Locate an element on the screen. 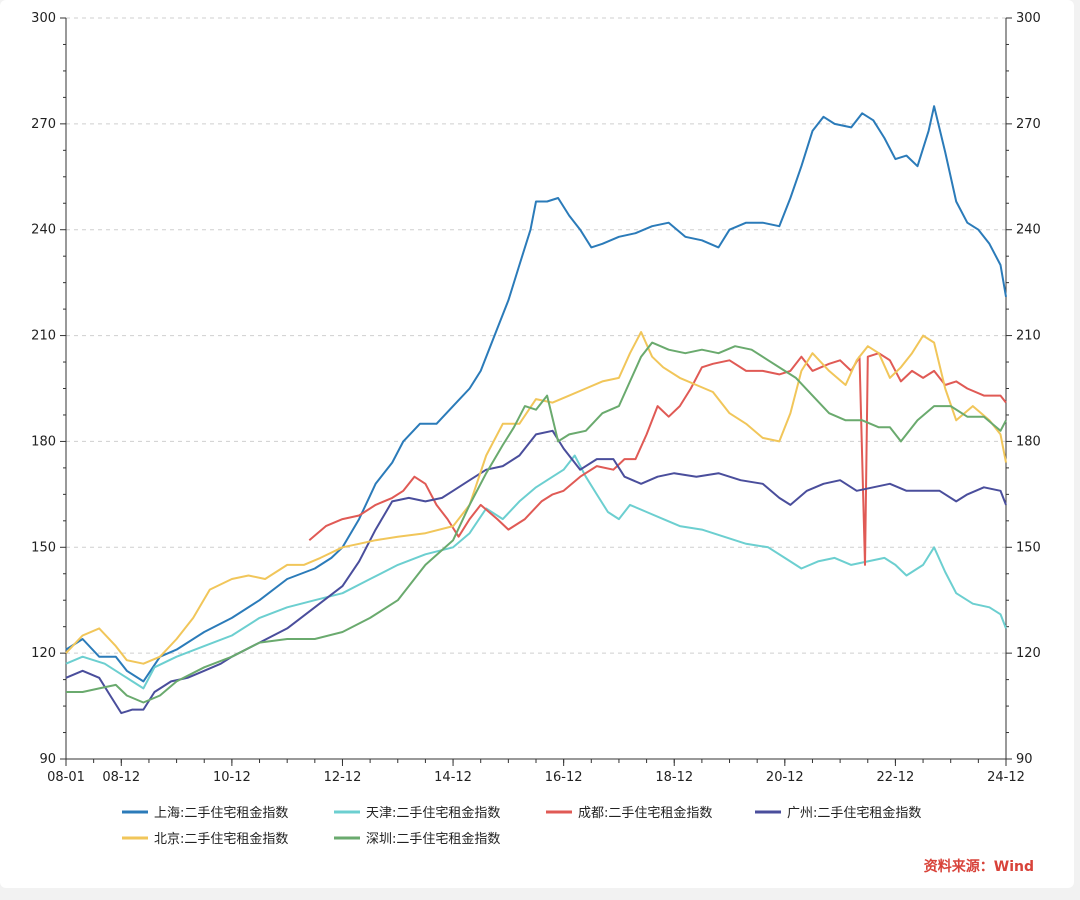 The height and width of the screenshot is (900, 1080). source-watermark: 资料来源：Wind is located at coordinates (978, 867).